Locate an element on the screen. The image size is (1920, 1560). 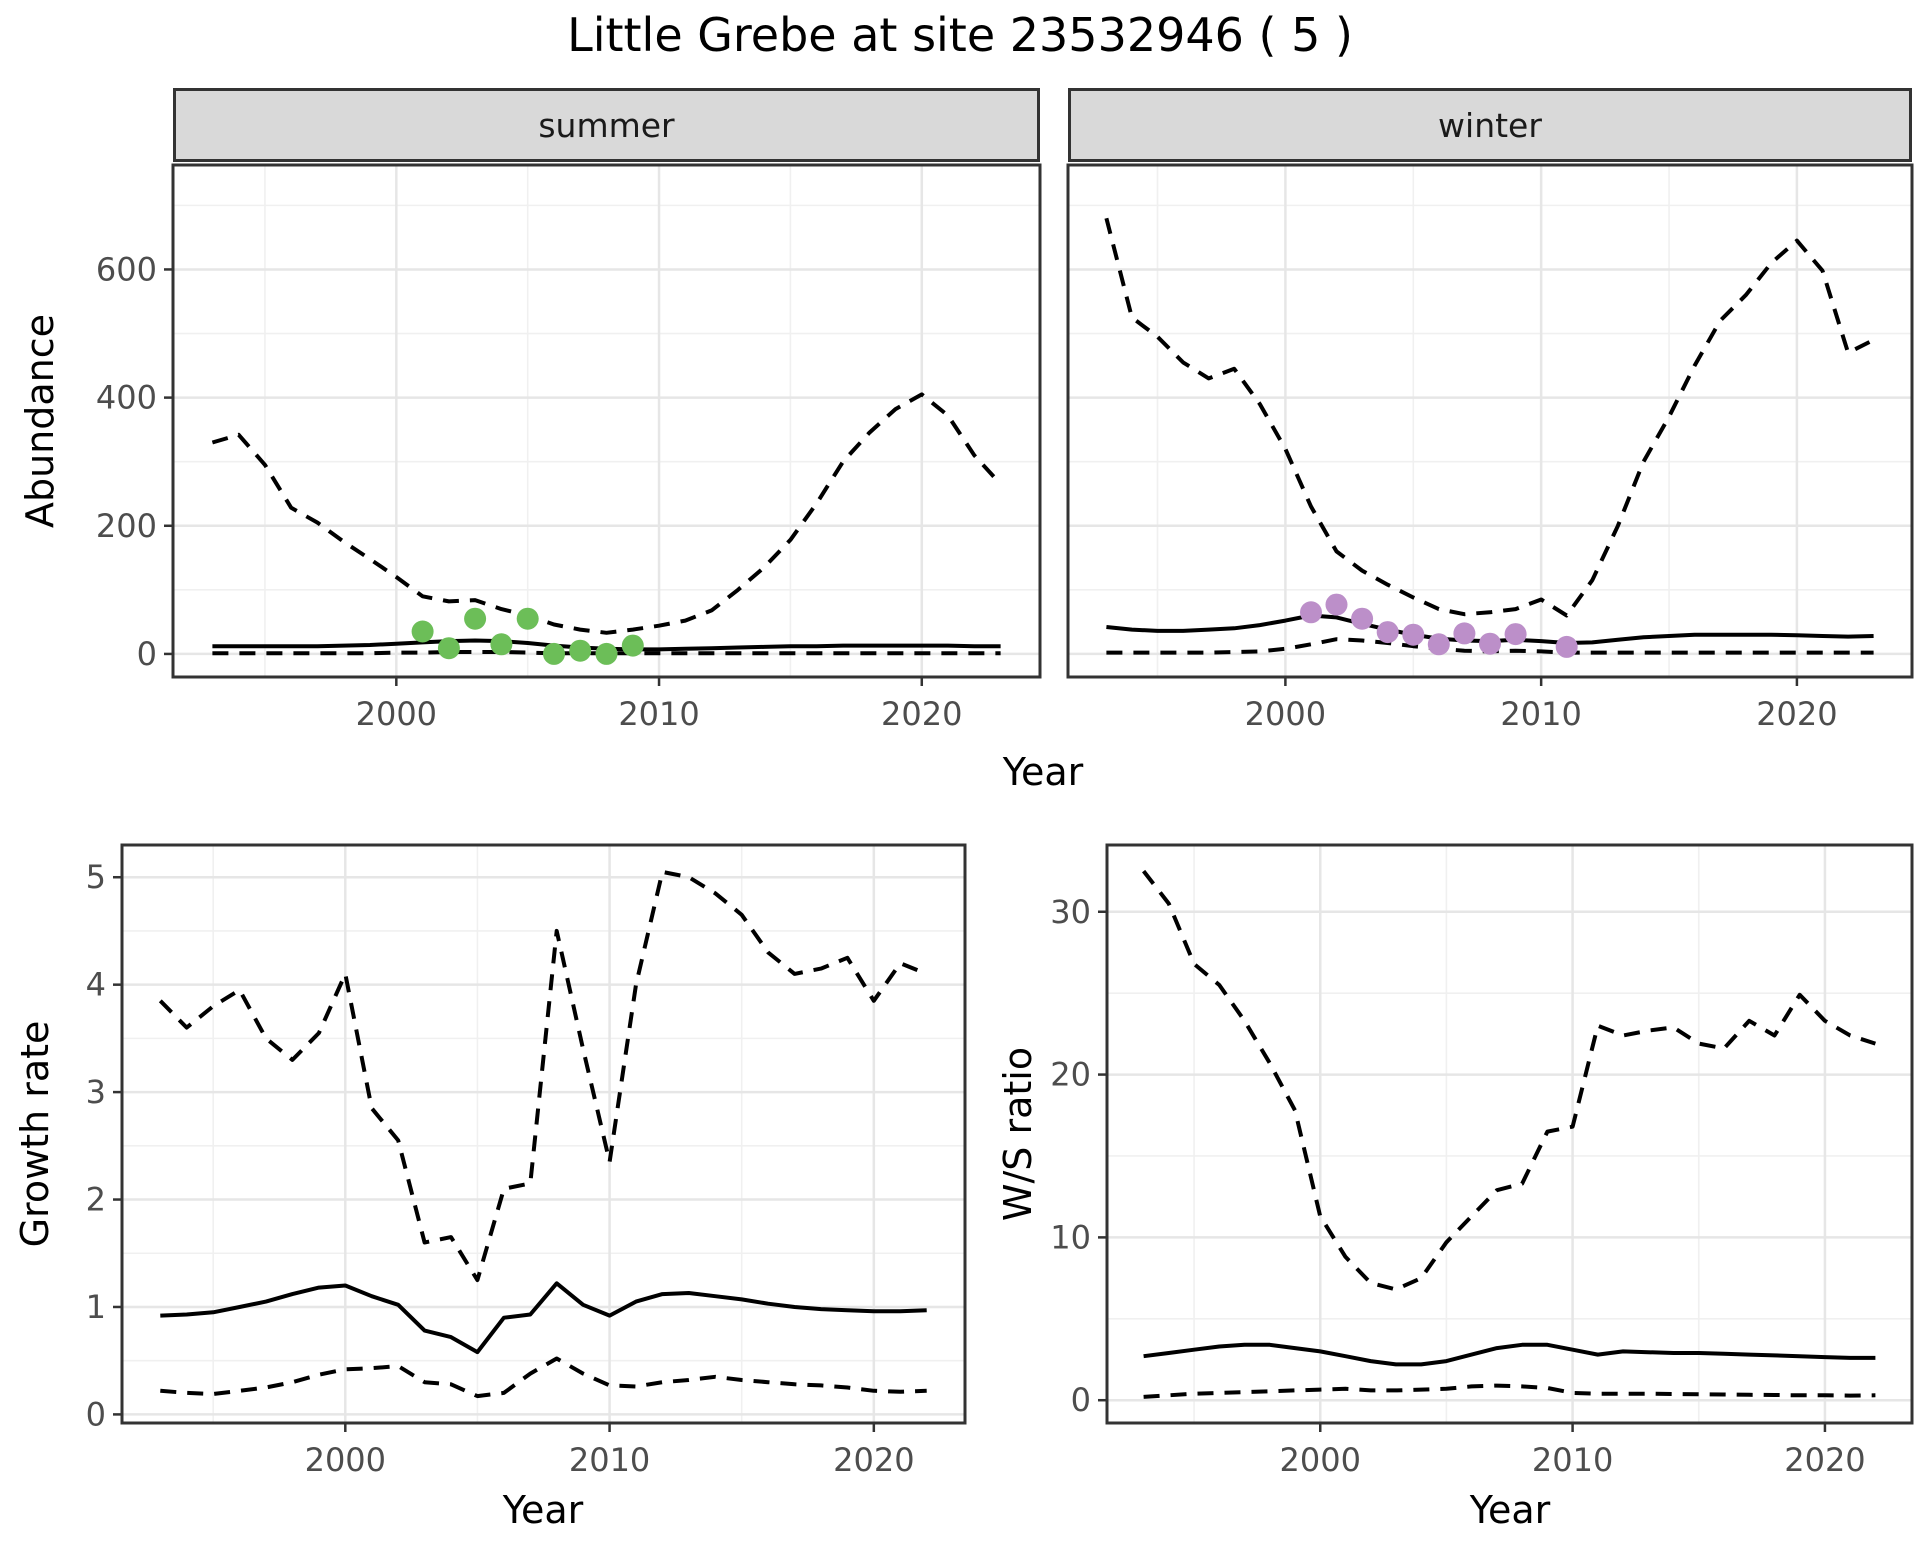
facet-strip-winter-label: winter is located at coordinates (1490, 125).